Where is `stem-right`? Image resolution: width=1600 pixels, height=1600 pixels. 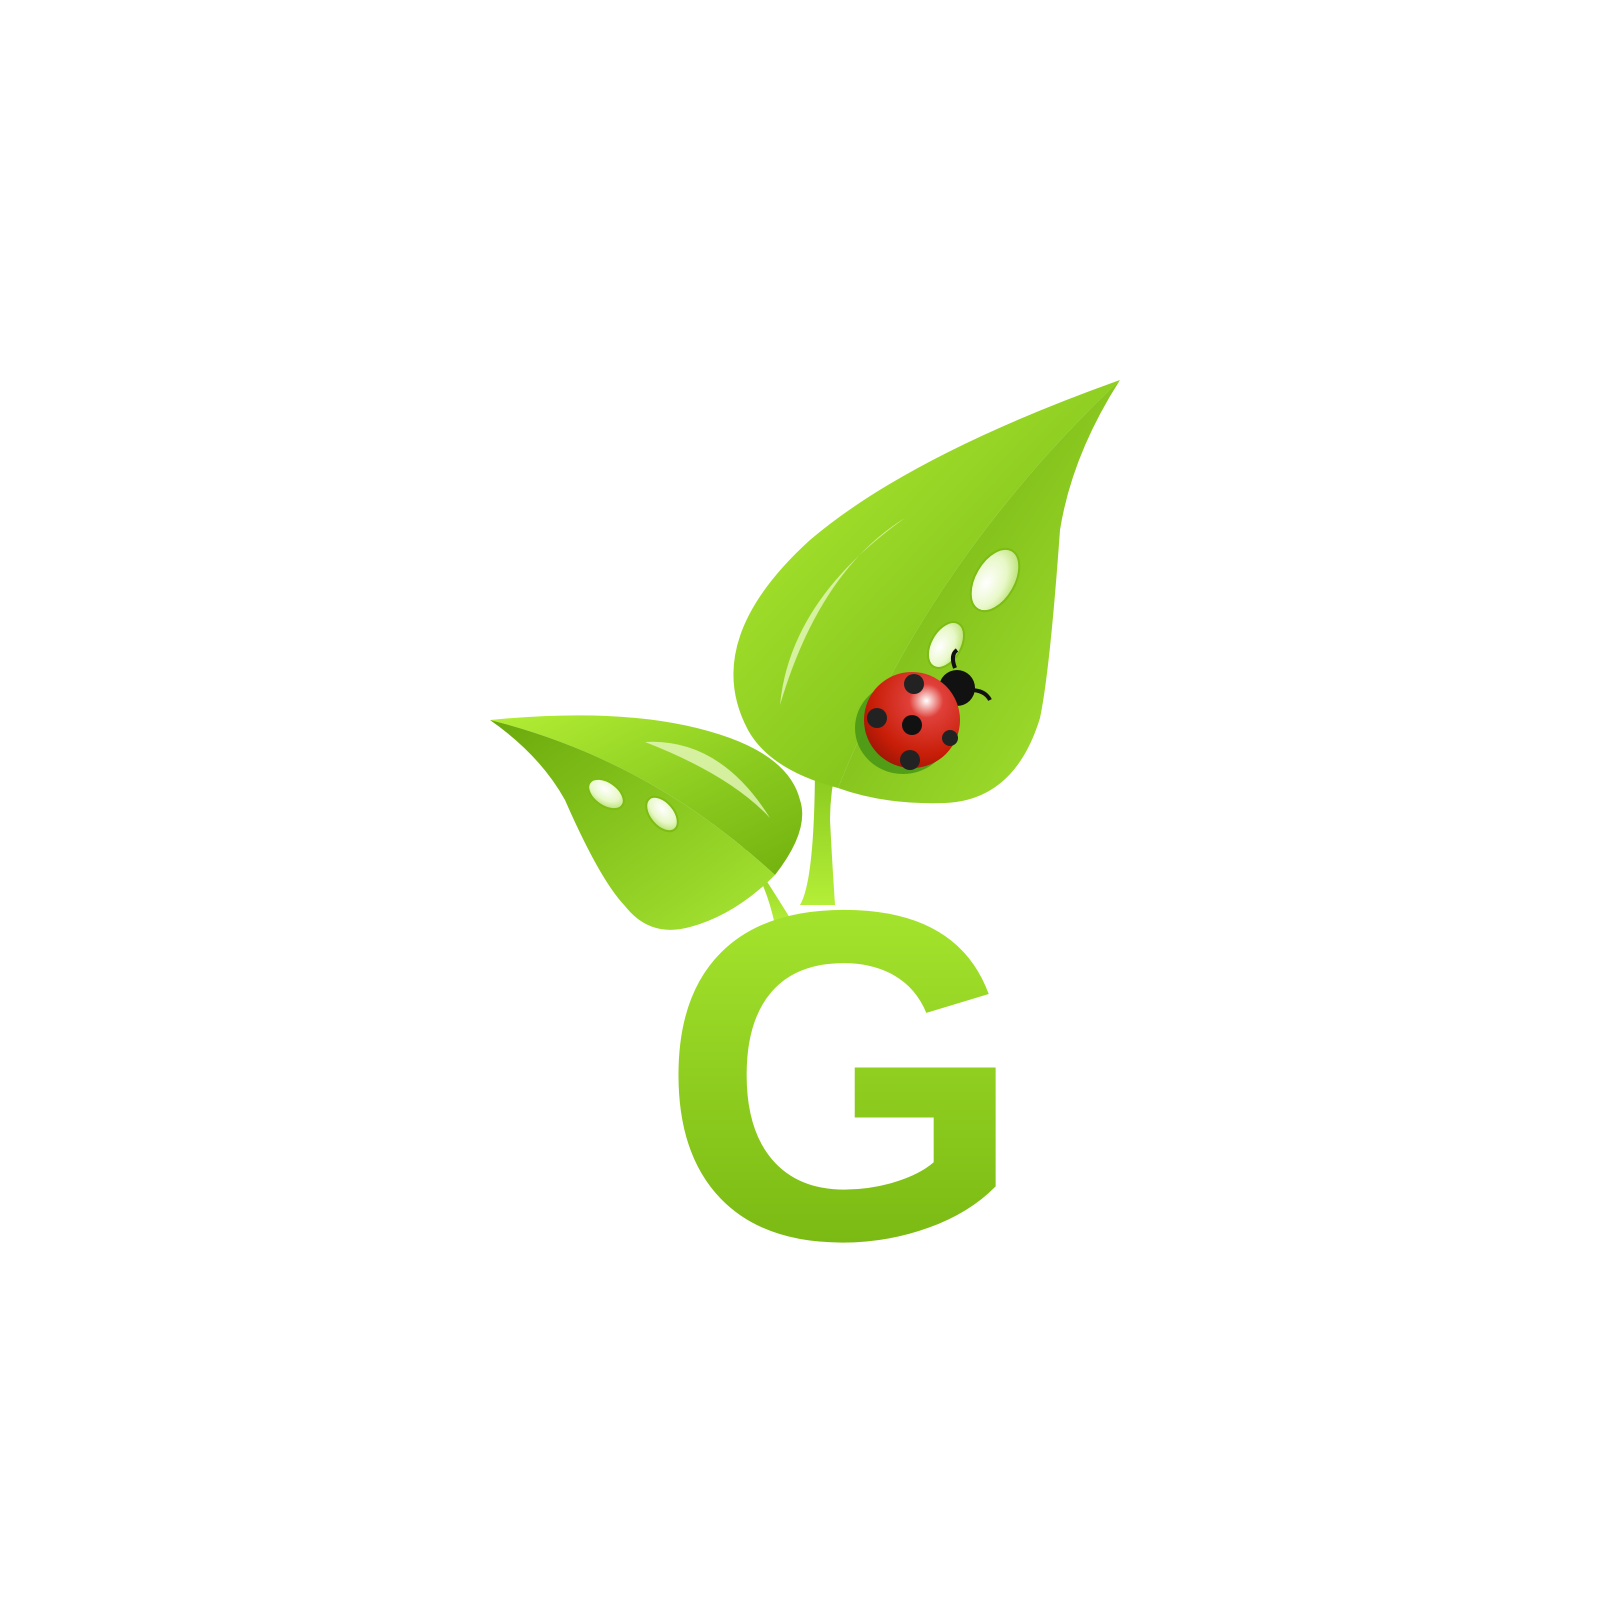 stem-right is located at coordinates (819, 832).